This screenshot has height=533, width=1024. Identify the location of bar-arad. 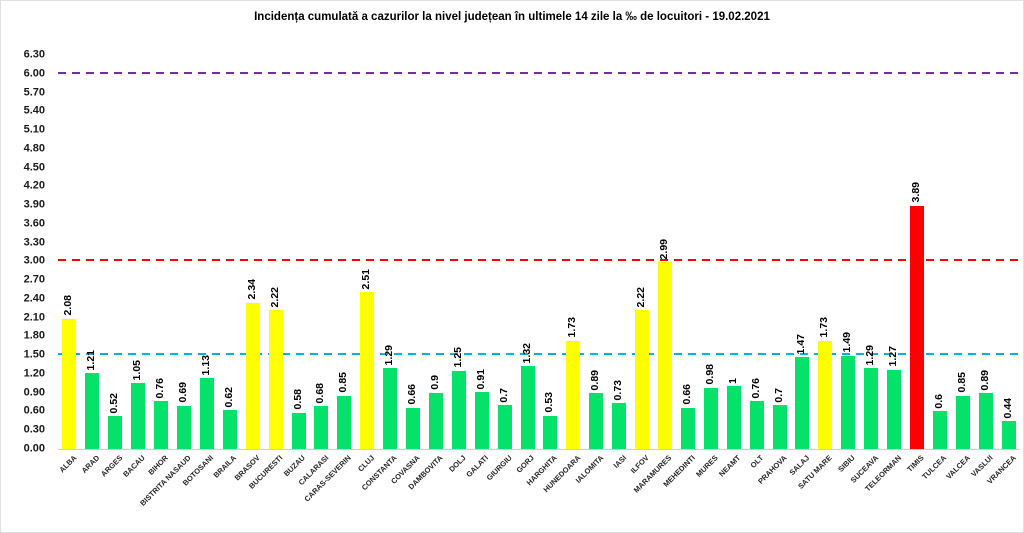
(92, 411).